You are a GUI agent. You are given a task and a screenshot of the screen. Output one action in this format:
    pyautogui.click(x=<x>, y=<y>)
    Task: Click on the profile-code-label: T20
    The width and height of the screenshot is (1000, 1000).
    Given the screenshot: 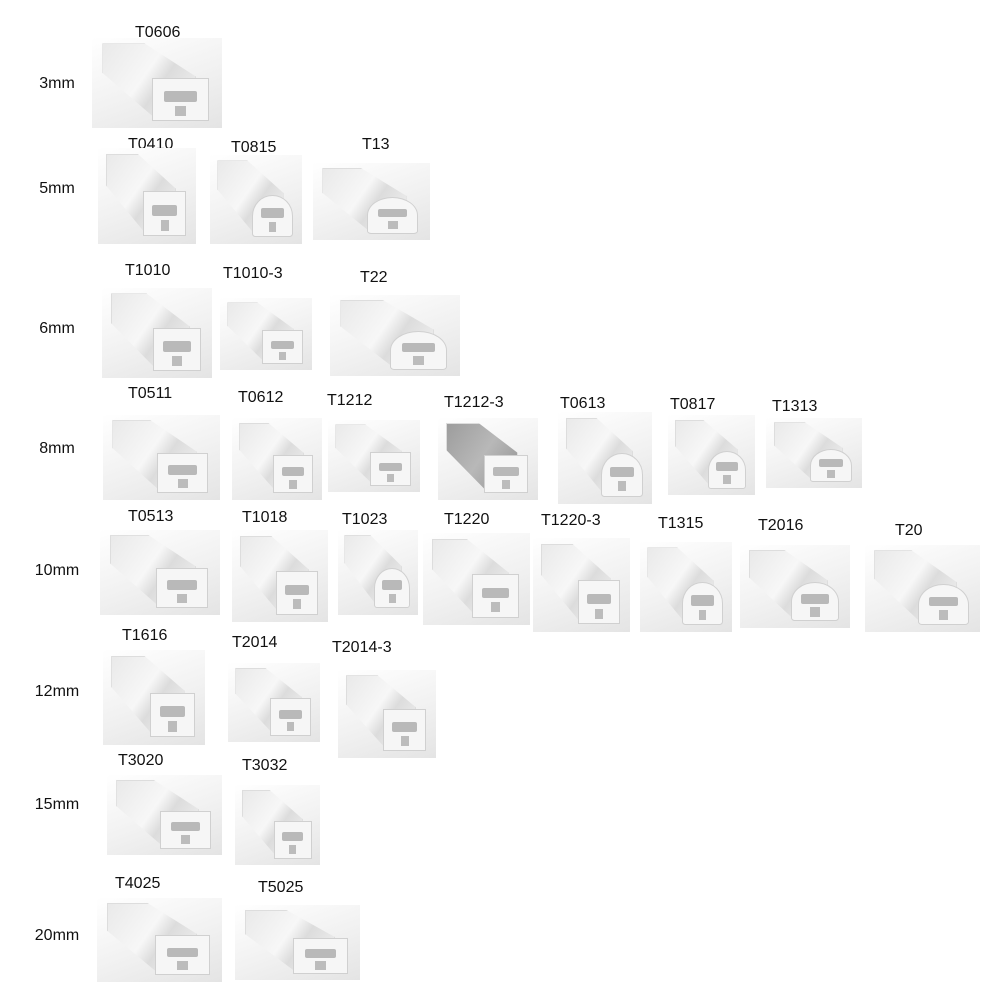 What is the action you would take?
    pyautogui.click(x=909, y=530)
    